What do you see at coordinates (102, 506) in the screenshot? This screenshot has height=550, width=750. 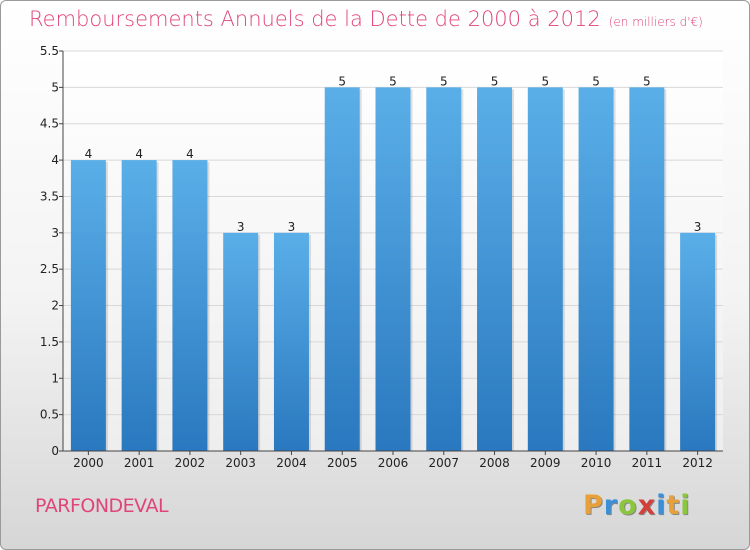 I see `place-name: PARFONDEVAL` at bounding box center [102, 506].